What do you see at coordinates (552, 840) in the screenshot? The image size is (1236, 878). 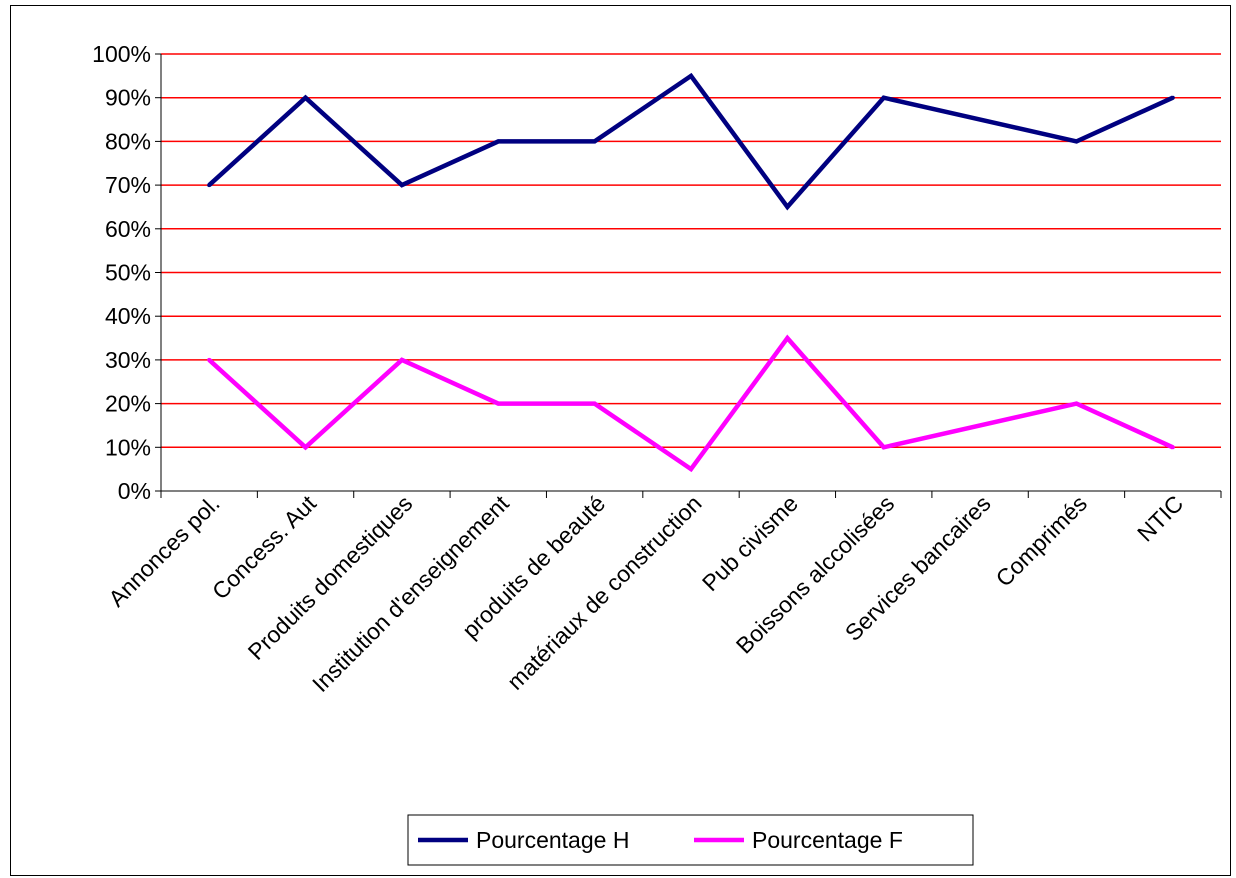 I see `legend-label: Pourcentage H` at bounding box center [552, 840].